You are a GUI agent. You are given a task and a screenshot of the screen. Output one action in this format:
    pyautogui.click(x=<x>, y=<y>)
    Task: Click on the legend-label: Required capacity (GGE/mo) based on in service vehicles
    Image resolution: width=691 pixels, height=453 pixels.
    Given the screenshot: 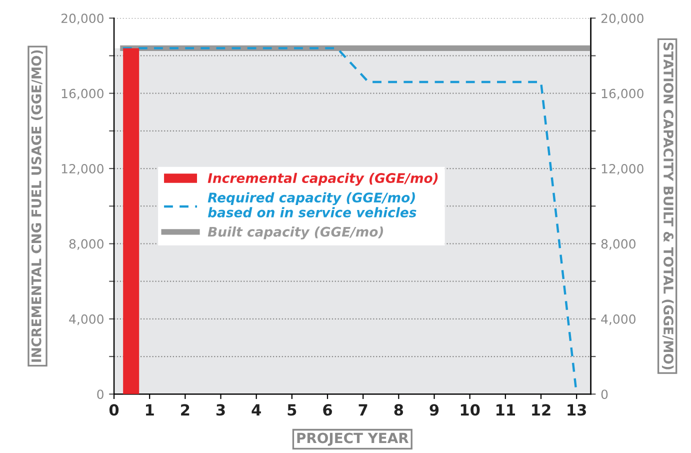 What is the action you would take?
    pyautogui.click(x=312, y=205)
    